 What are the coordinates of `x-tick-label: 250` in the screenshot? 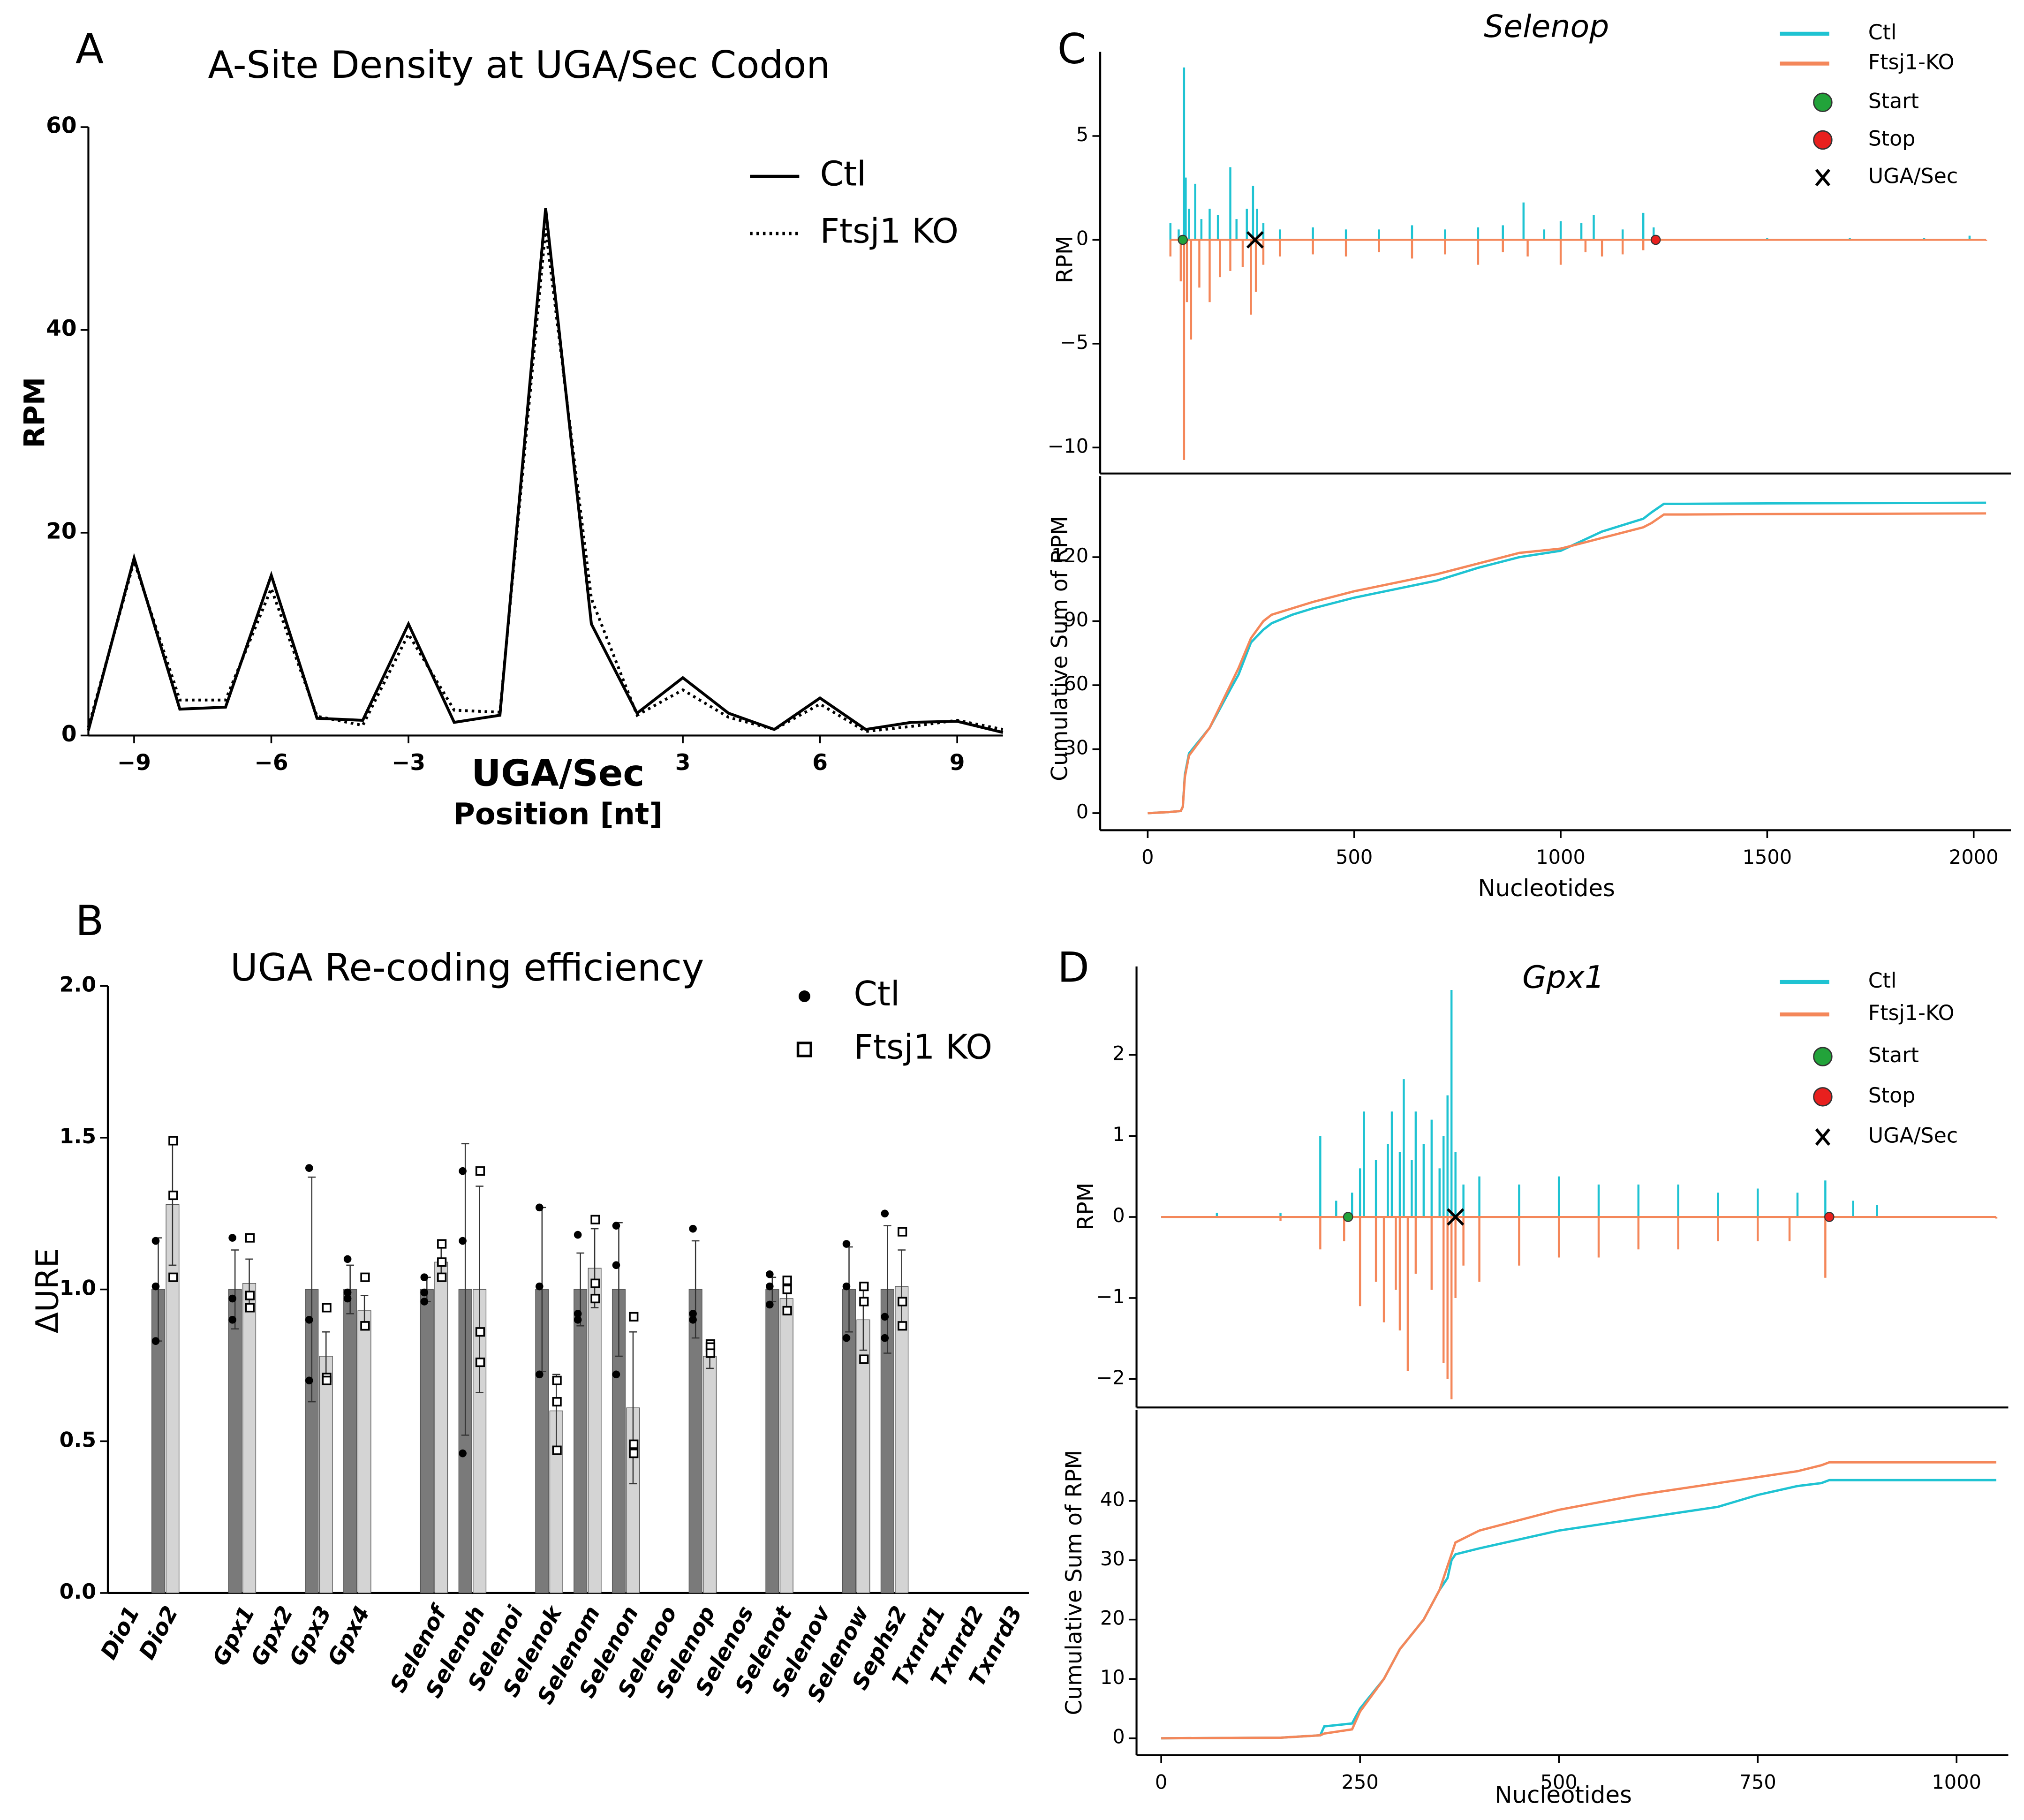 It's located at (1360, 1782).